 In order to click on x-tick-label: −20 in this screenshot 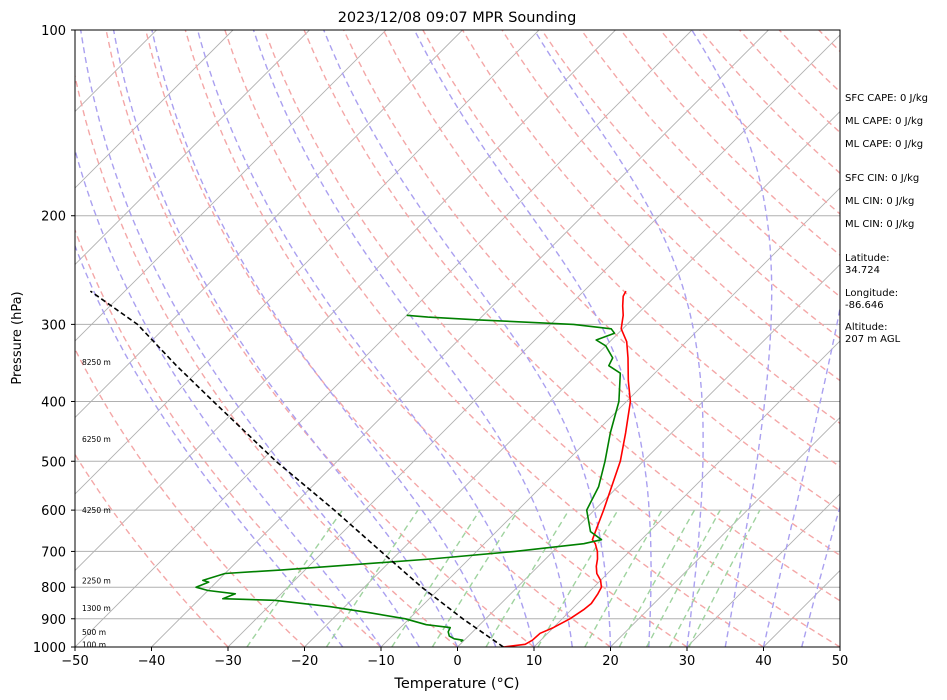, I will do `click(304, 661)`.